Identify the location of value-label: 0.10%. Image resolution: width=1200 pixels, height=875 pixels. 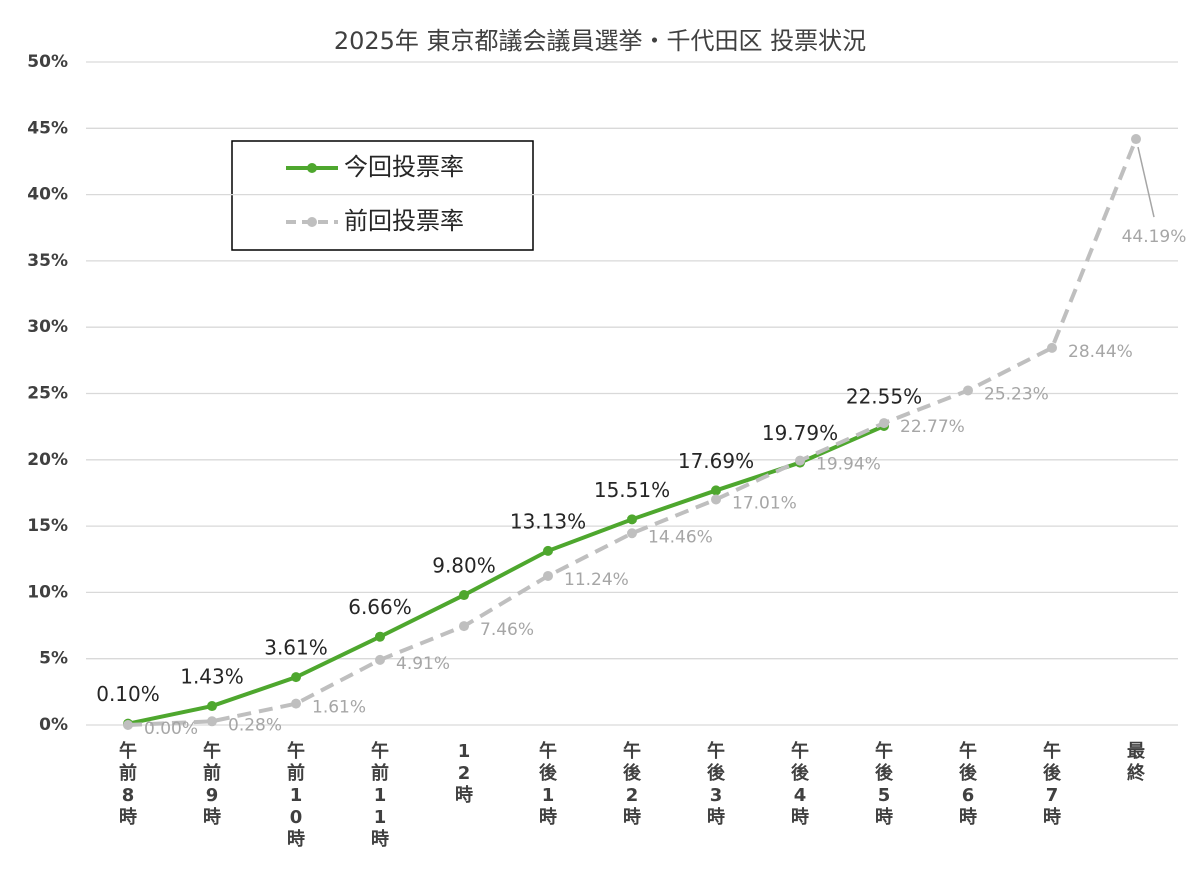
(128, 694).